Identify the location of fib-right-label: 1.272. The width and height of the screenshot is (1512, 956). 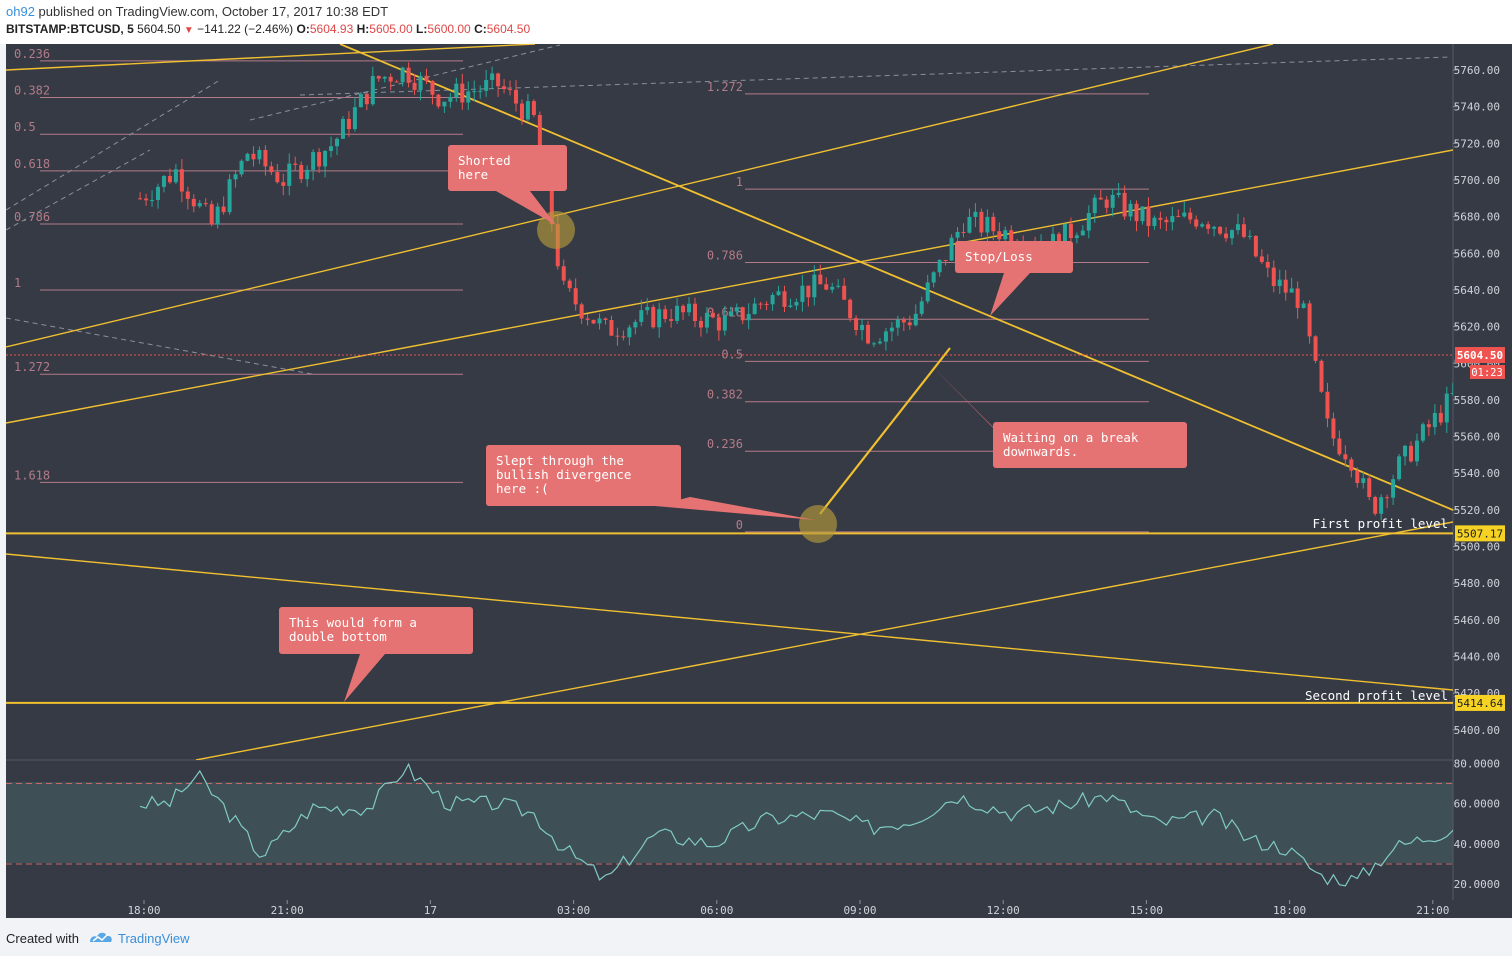
(725, 87).